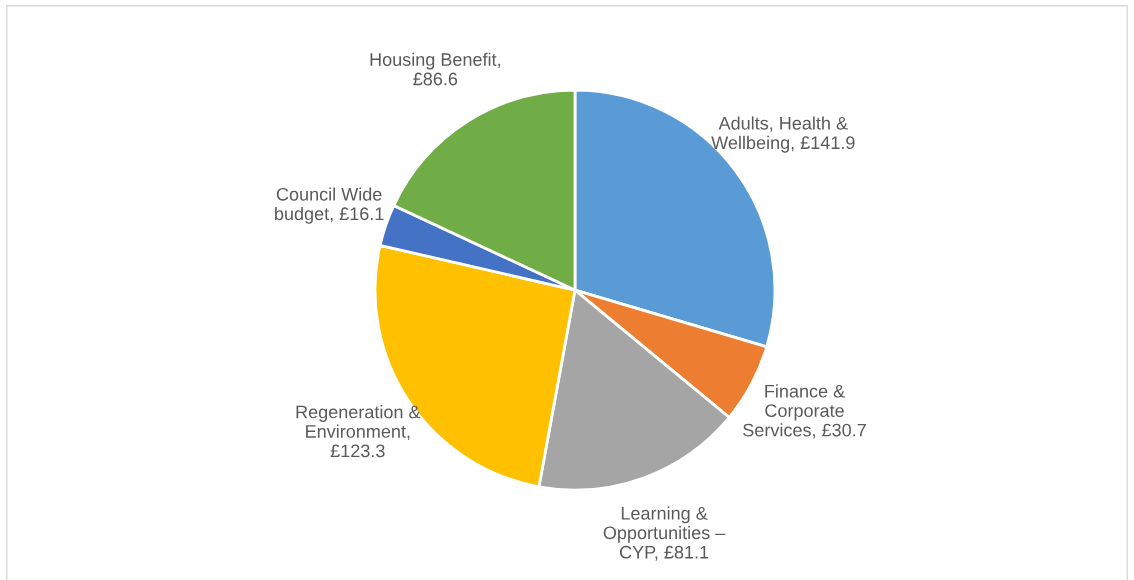  Describe the element at coordinates (329, 205) in the screenshot. I see `slice-label: Council Wide budget, £16.1` at that location.